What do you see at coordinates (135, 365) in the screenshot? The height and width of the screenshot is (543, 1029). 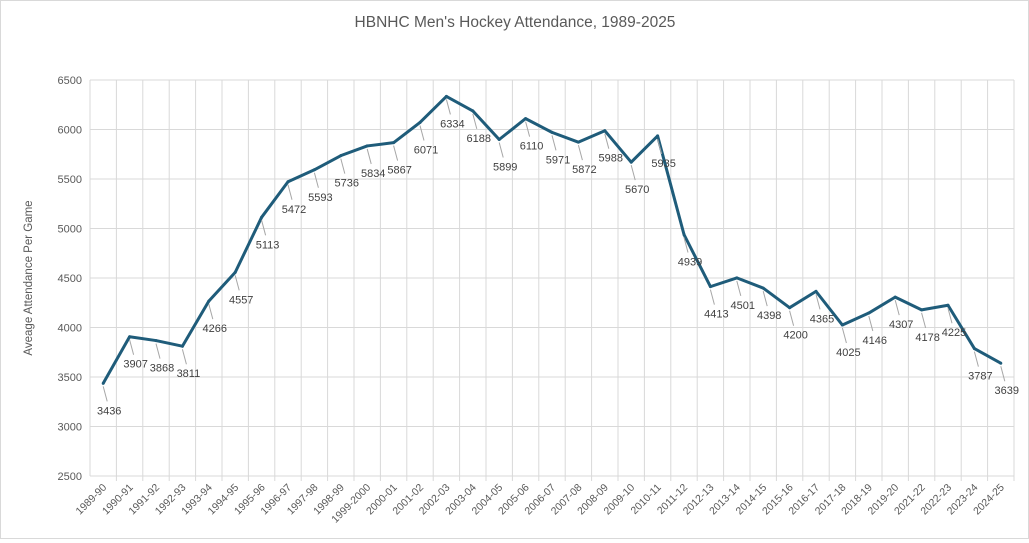 I see `data-label: 3907` at bounding box center [135, 365].